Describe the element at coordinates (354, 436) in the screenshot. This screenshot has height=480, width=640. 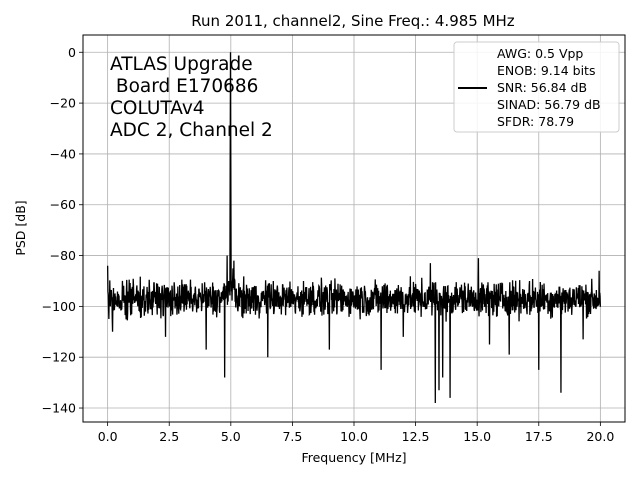
I see `x-tick-label-4: 10.0` at that location.